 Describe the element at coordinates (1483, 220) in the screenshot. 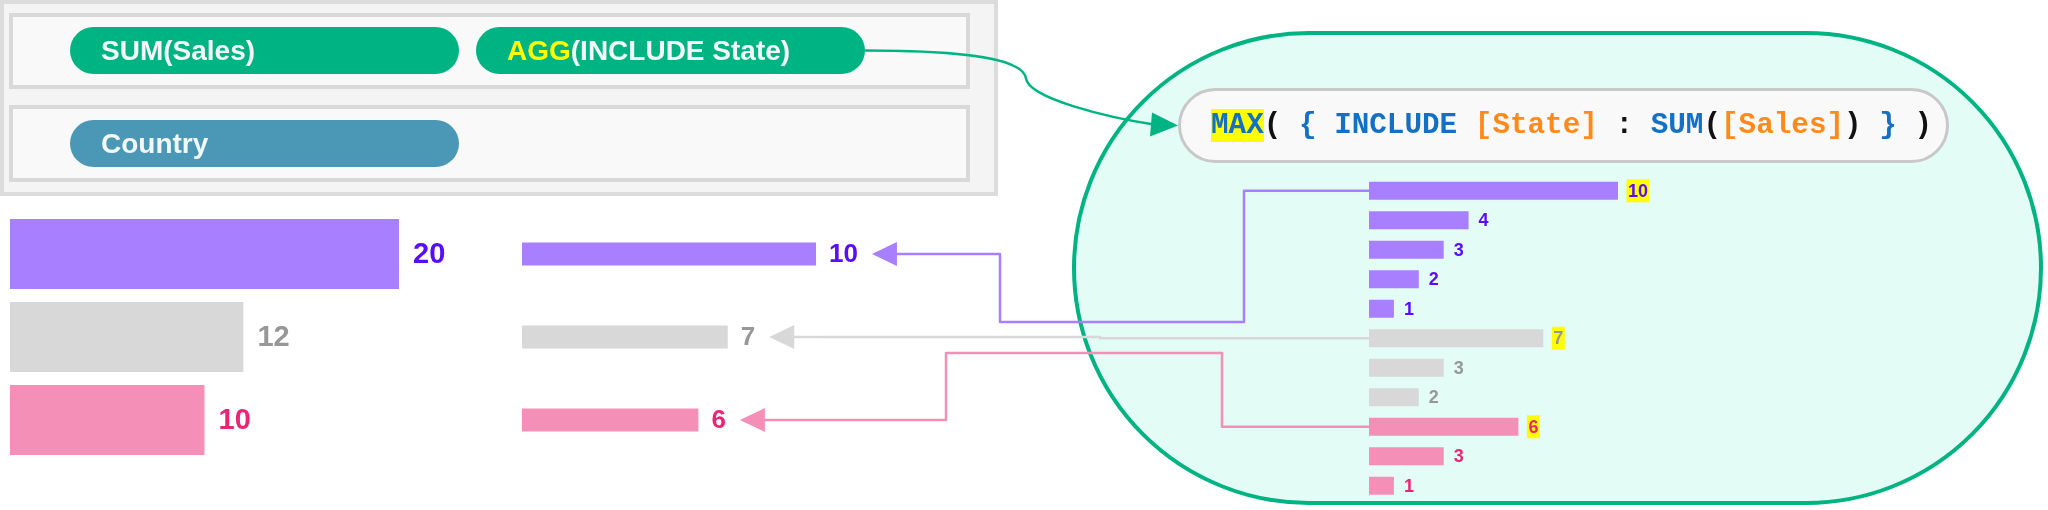

I see `data-label: 4` at that location.